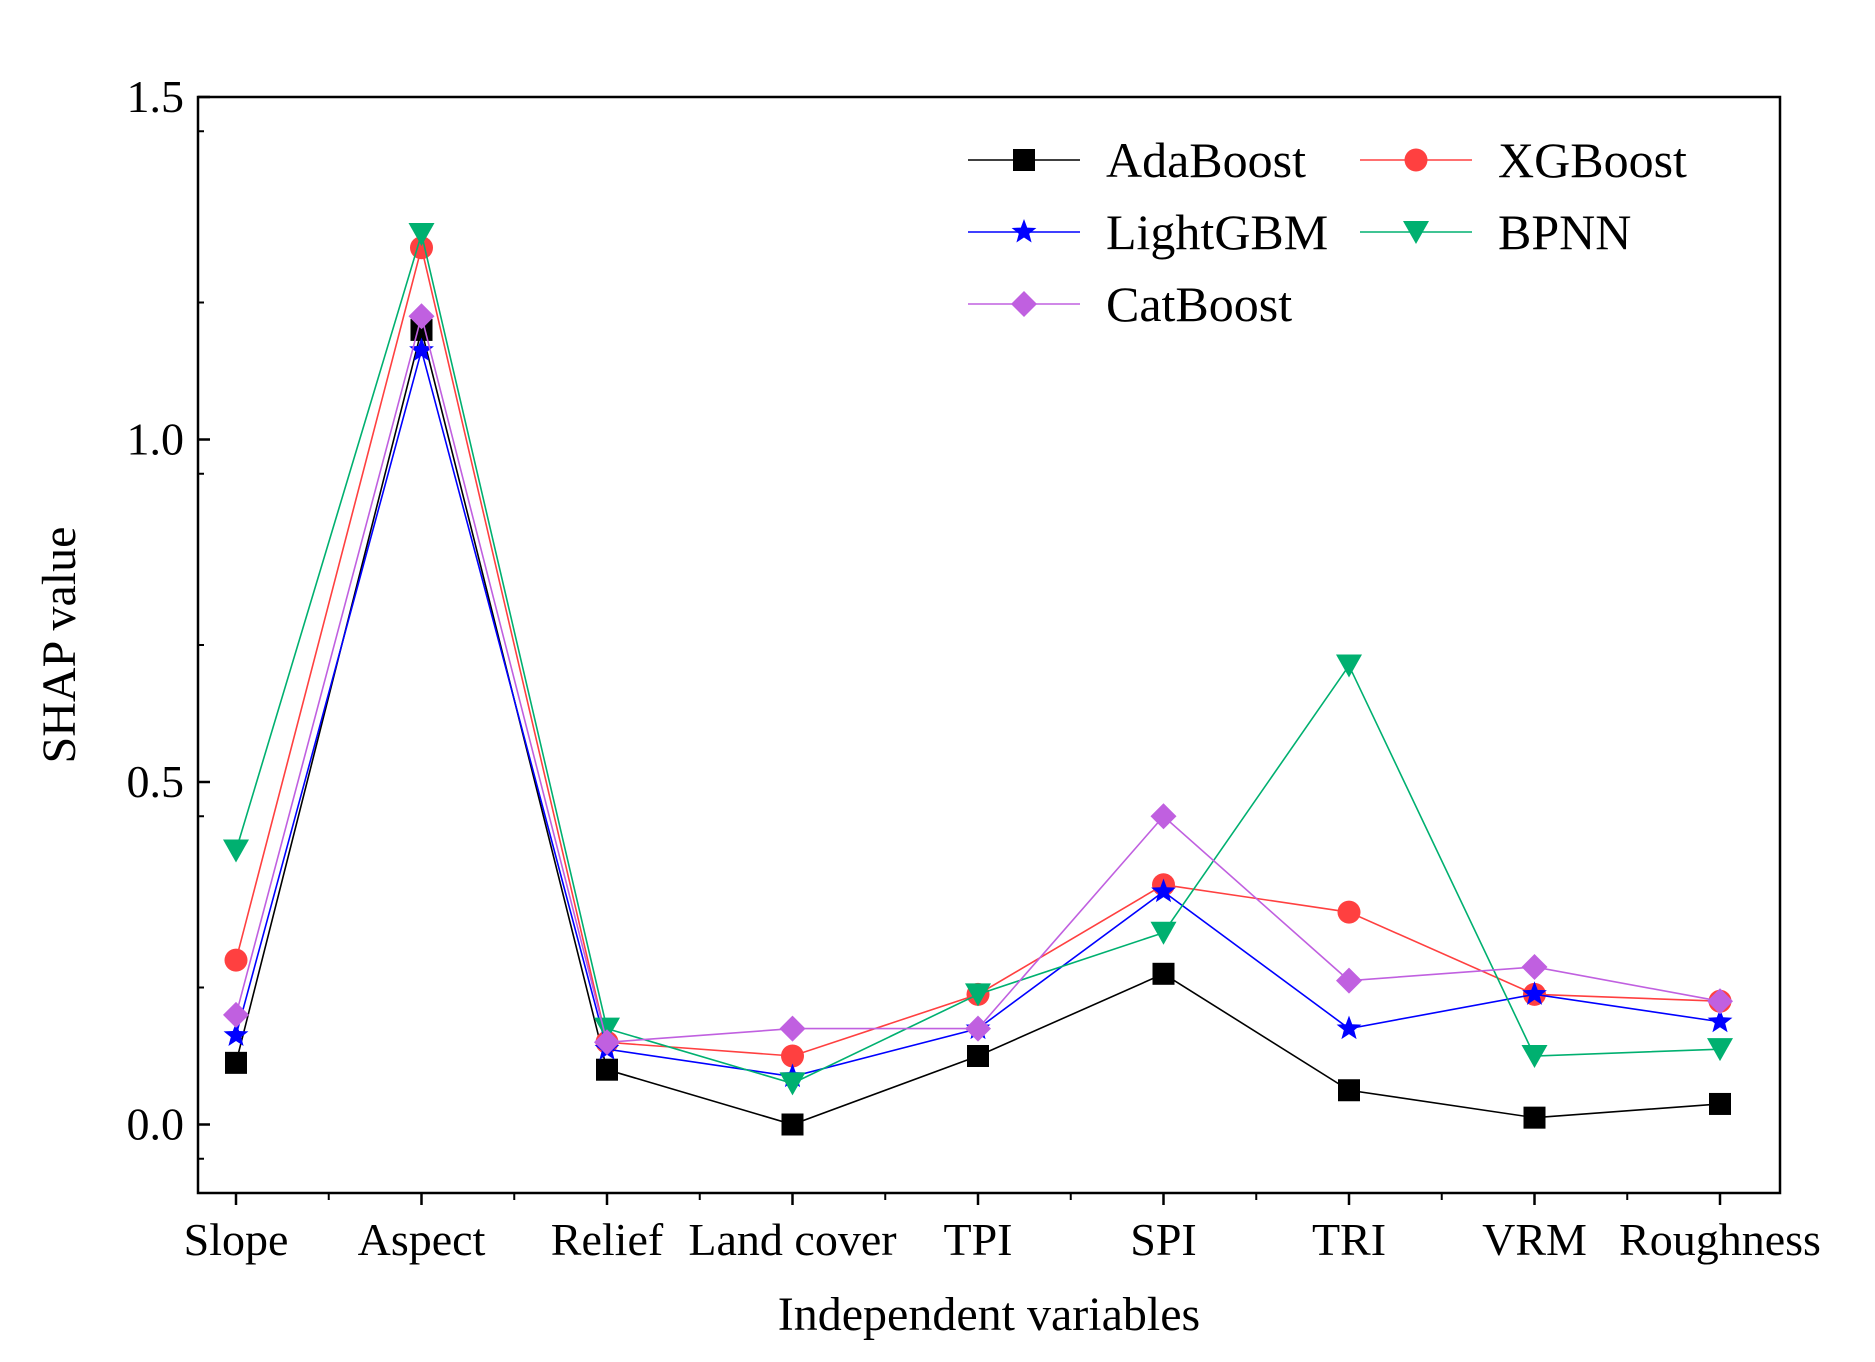 This screenshot has height=1362, width=1875. I want to click on x-axis-title: Independent variables, so click(989, 1314).